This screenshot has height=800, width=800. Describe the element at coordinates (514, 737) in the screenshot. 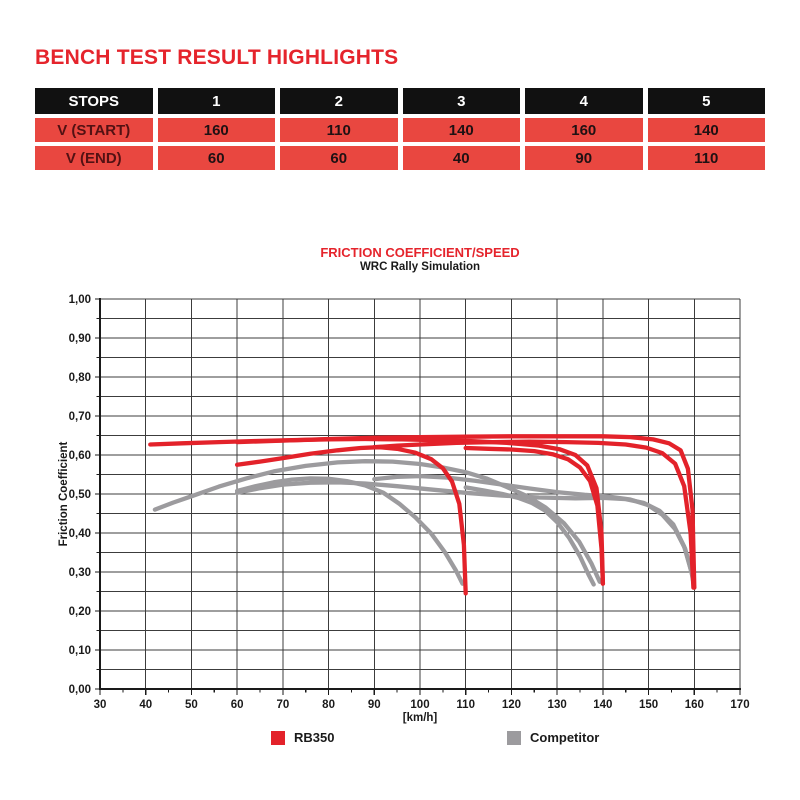

I see `legend-swatch-competitor-icon` at that location.